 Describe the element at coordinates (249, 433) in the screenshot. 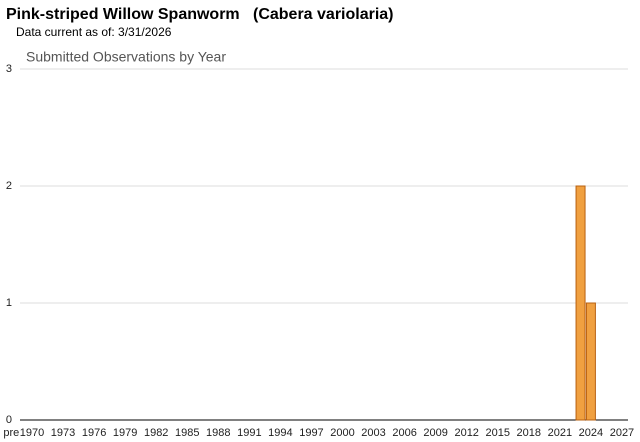

I see `x-tick-label: 1991` at that location.